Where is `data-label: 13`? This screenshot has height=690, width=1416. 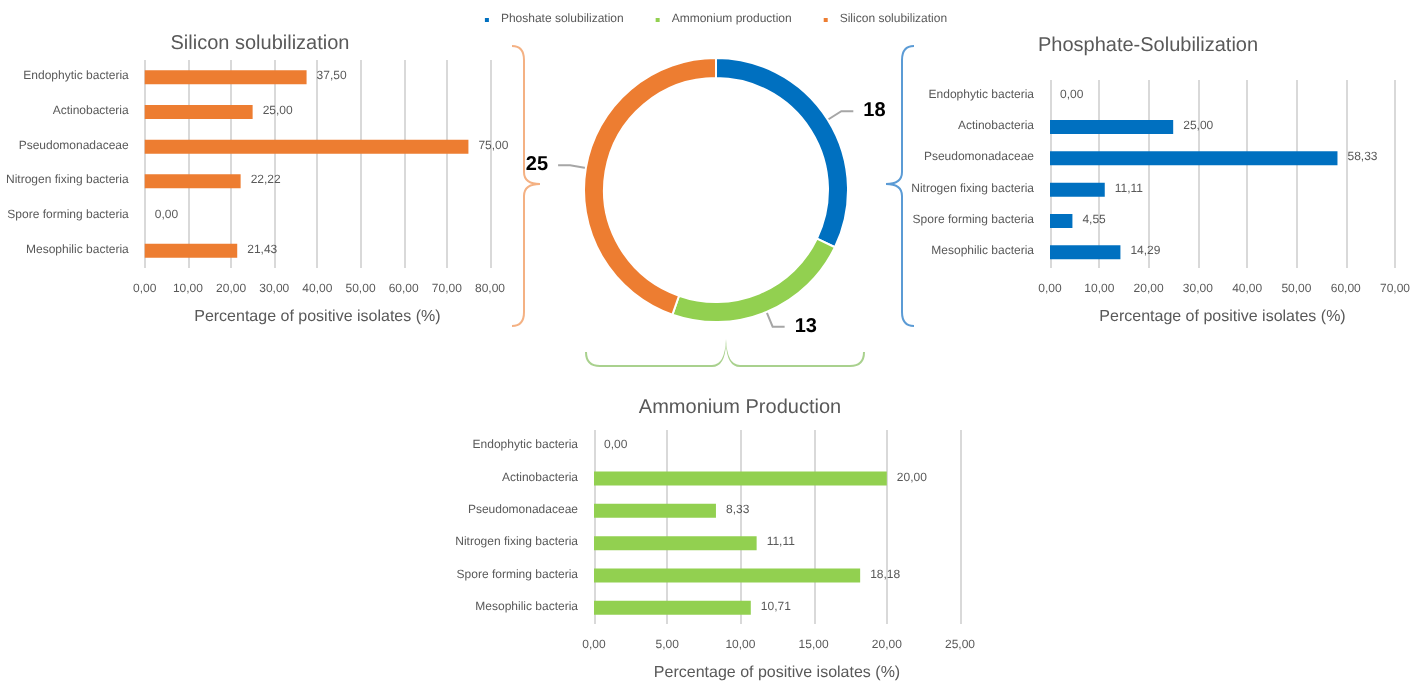
data-label: 13 is located at coordinates (806, 326).